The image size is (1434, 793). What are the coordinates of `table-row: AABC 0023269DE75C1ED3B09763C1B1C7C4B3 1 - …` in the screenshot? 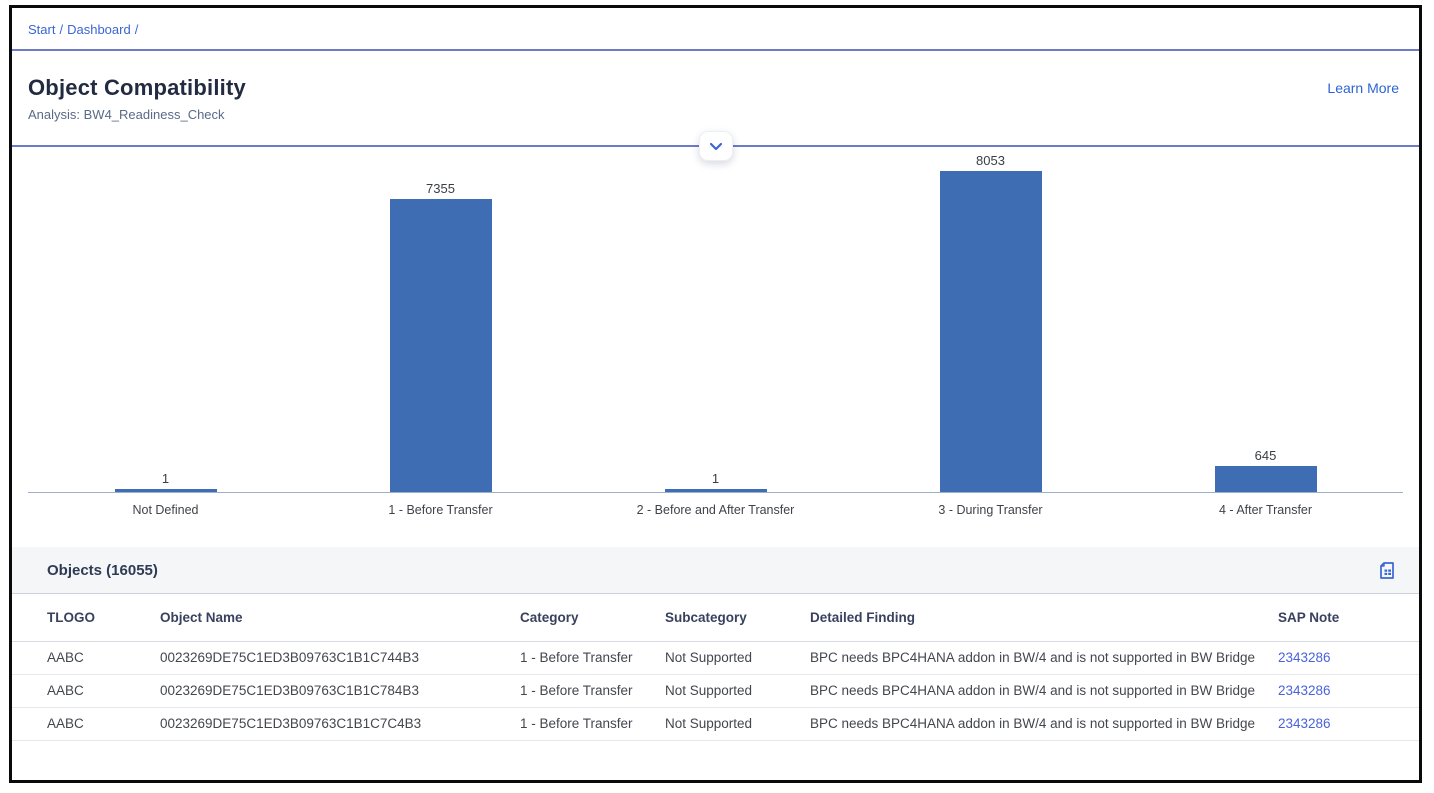 It's located at (715, 724).